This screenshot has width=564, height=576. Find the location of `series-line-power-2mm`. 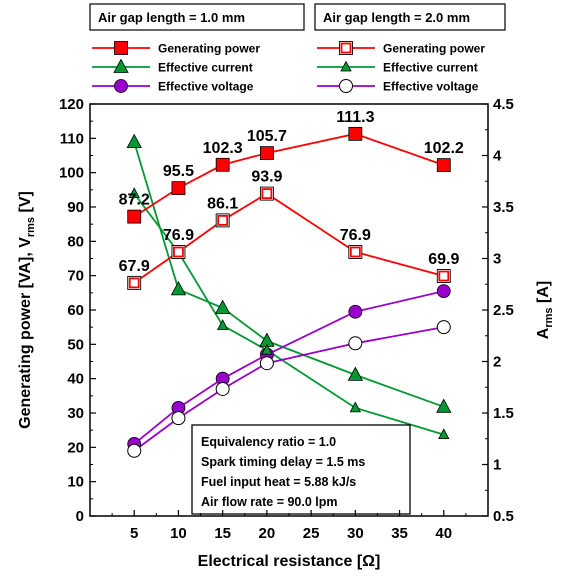

series-line-power-2mm is located at coordinates (289, 238).